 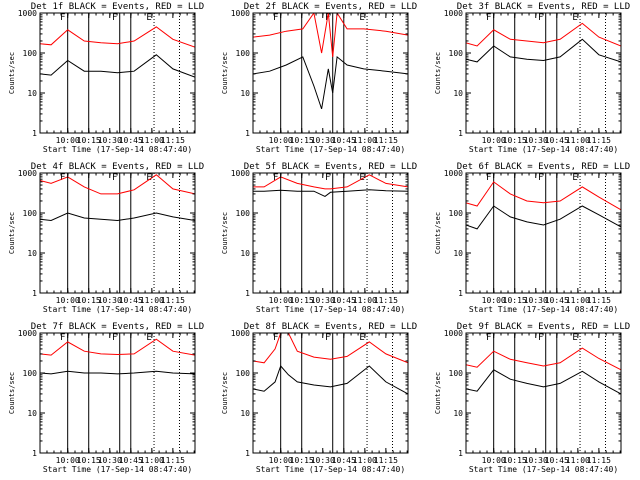 I want to click on panel-title: Det 1f BLACK = Events, RED = LLD, so click(x=117, y=7).